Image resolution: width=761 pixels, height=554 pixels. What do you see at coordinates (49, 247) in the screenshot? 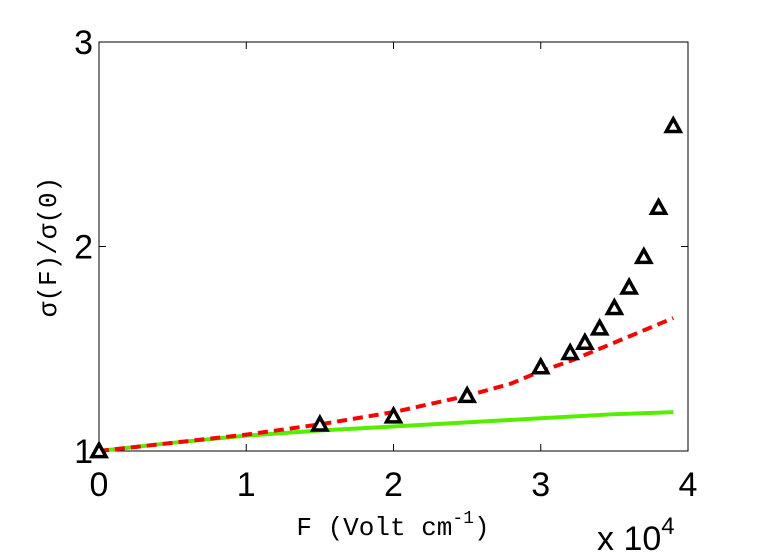
I see `y-axis-label: σ(F)/σ(0)` at bounding box center [49, 247].